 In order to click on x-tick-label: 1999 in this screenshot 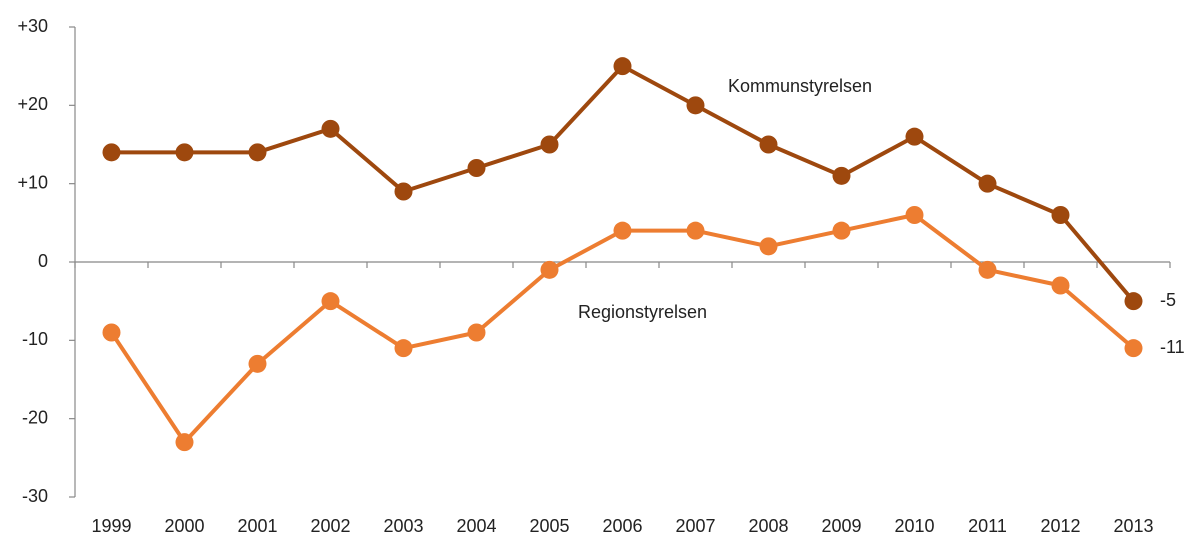, I will do `click(111, 526)`.